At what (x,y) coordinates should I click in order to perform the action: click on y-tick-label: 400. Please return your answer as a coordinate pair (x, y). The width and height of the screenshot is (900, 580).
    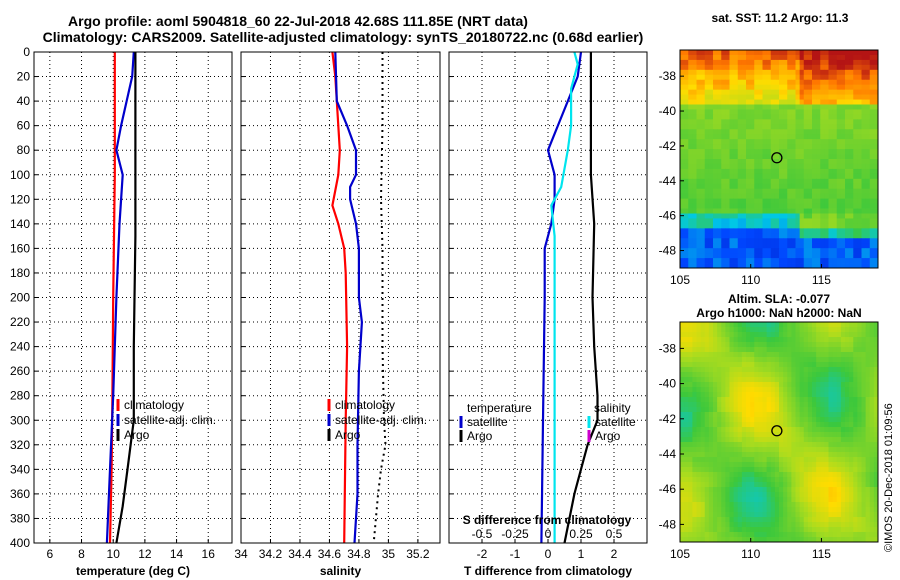
    Looking at the image, I should click on (20, 543).